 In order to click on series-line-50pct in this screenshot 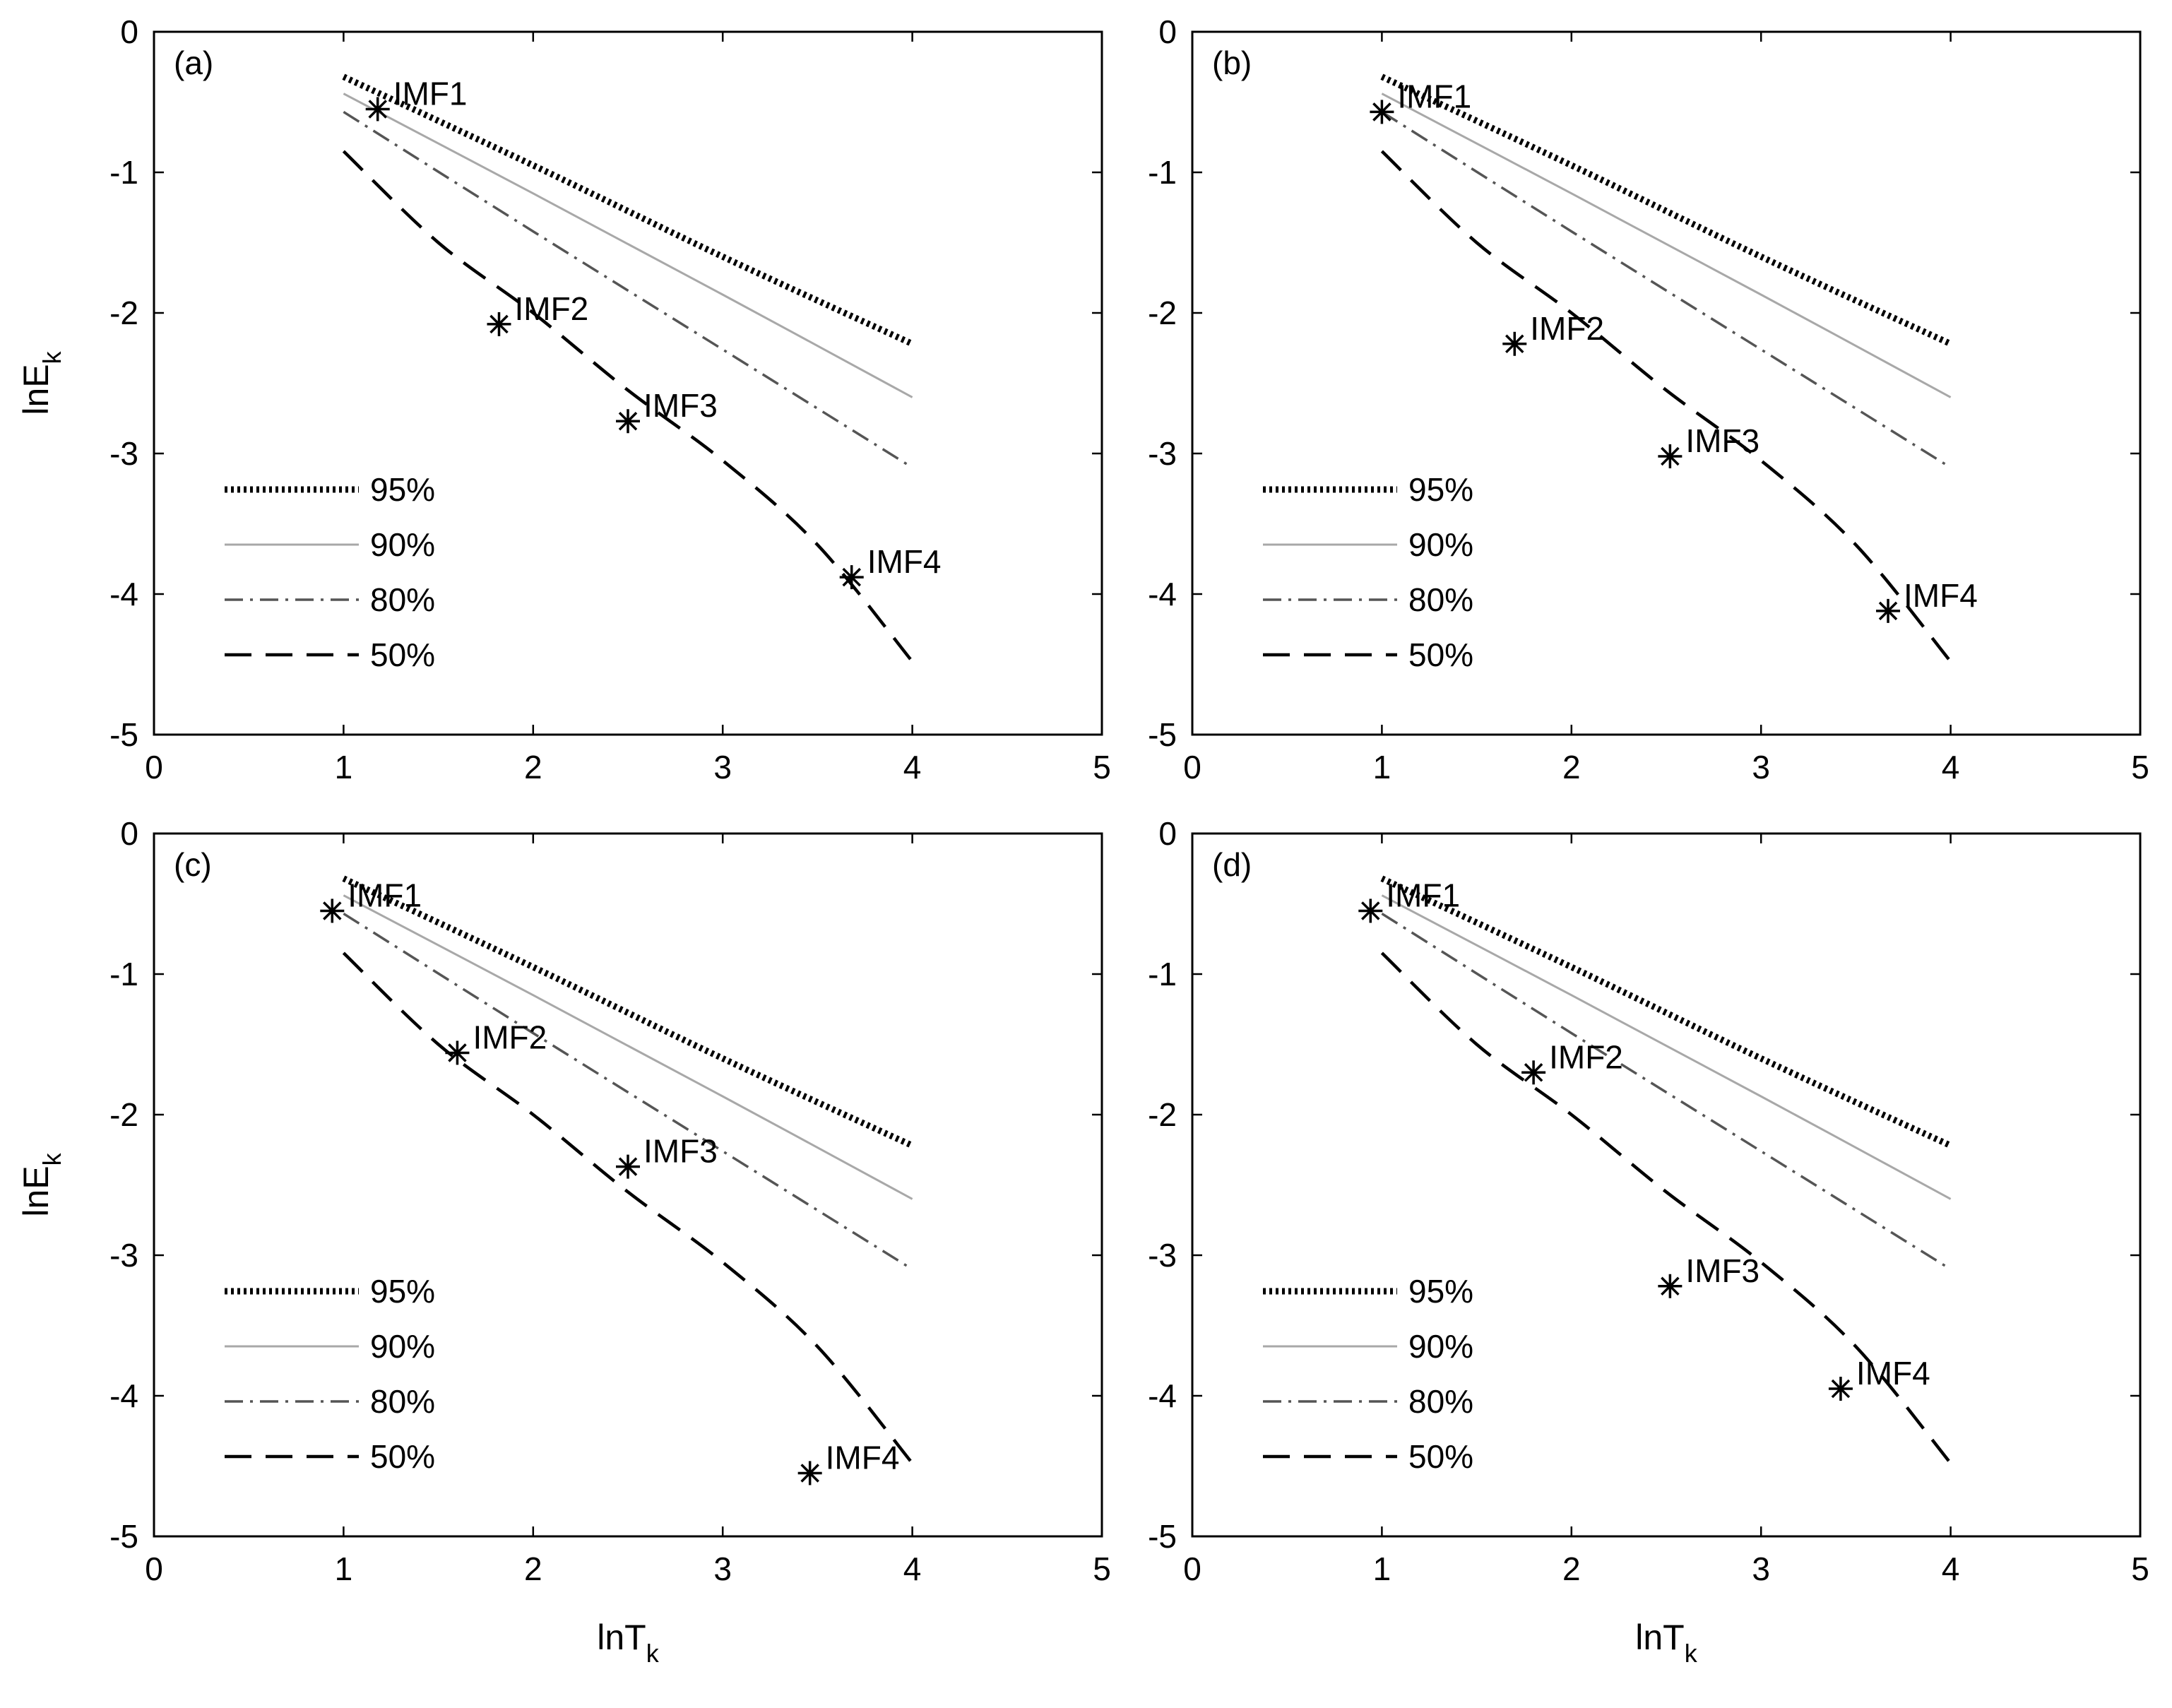, I will do `click(1666, 1207)`.